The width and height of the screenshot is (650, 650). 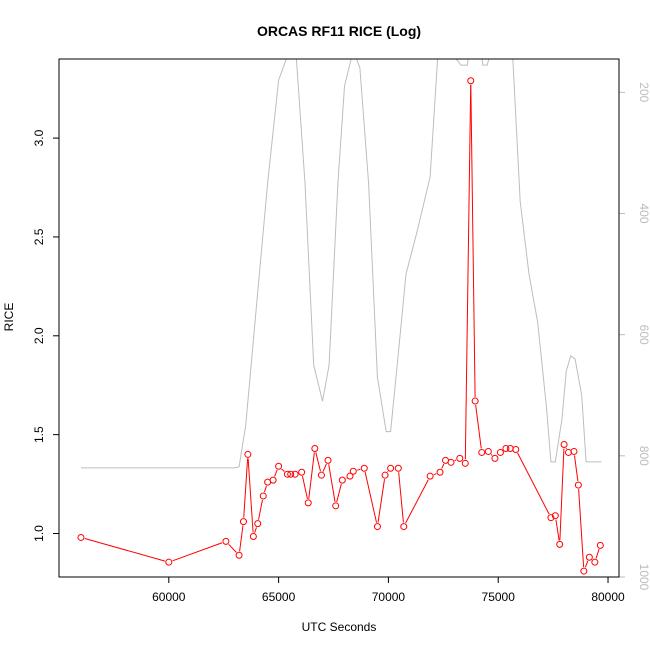 What do you see at coordinates (39, 533) in the screenshot?
I see `y-tick-label: 1.0` at bounding box center [39, 533].